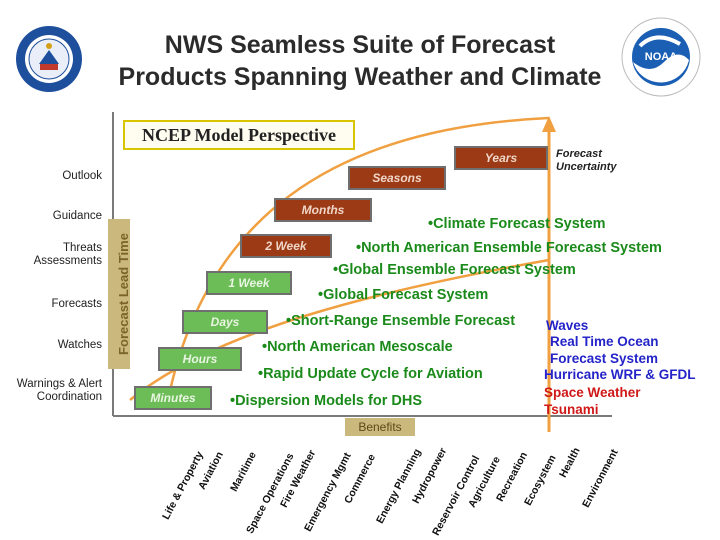  Describe the element at coordinates (586, 167) in the screenshot. I see `forecast-uncertainty-line-2: Uncertainty` at that location.